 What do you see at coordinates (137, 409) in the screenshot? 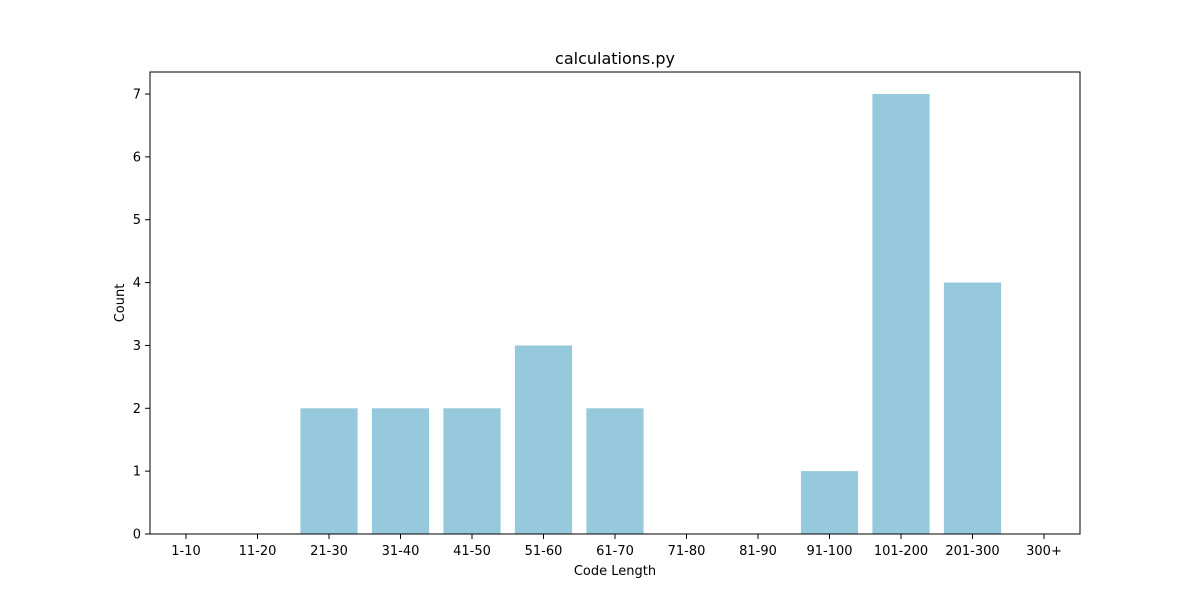
I see `y-tick-label-2: 2` at bounding box center [137, 409].